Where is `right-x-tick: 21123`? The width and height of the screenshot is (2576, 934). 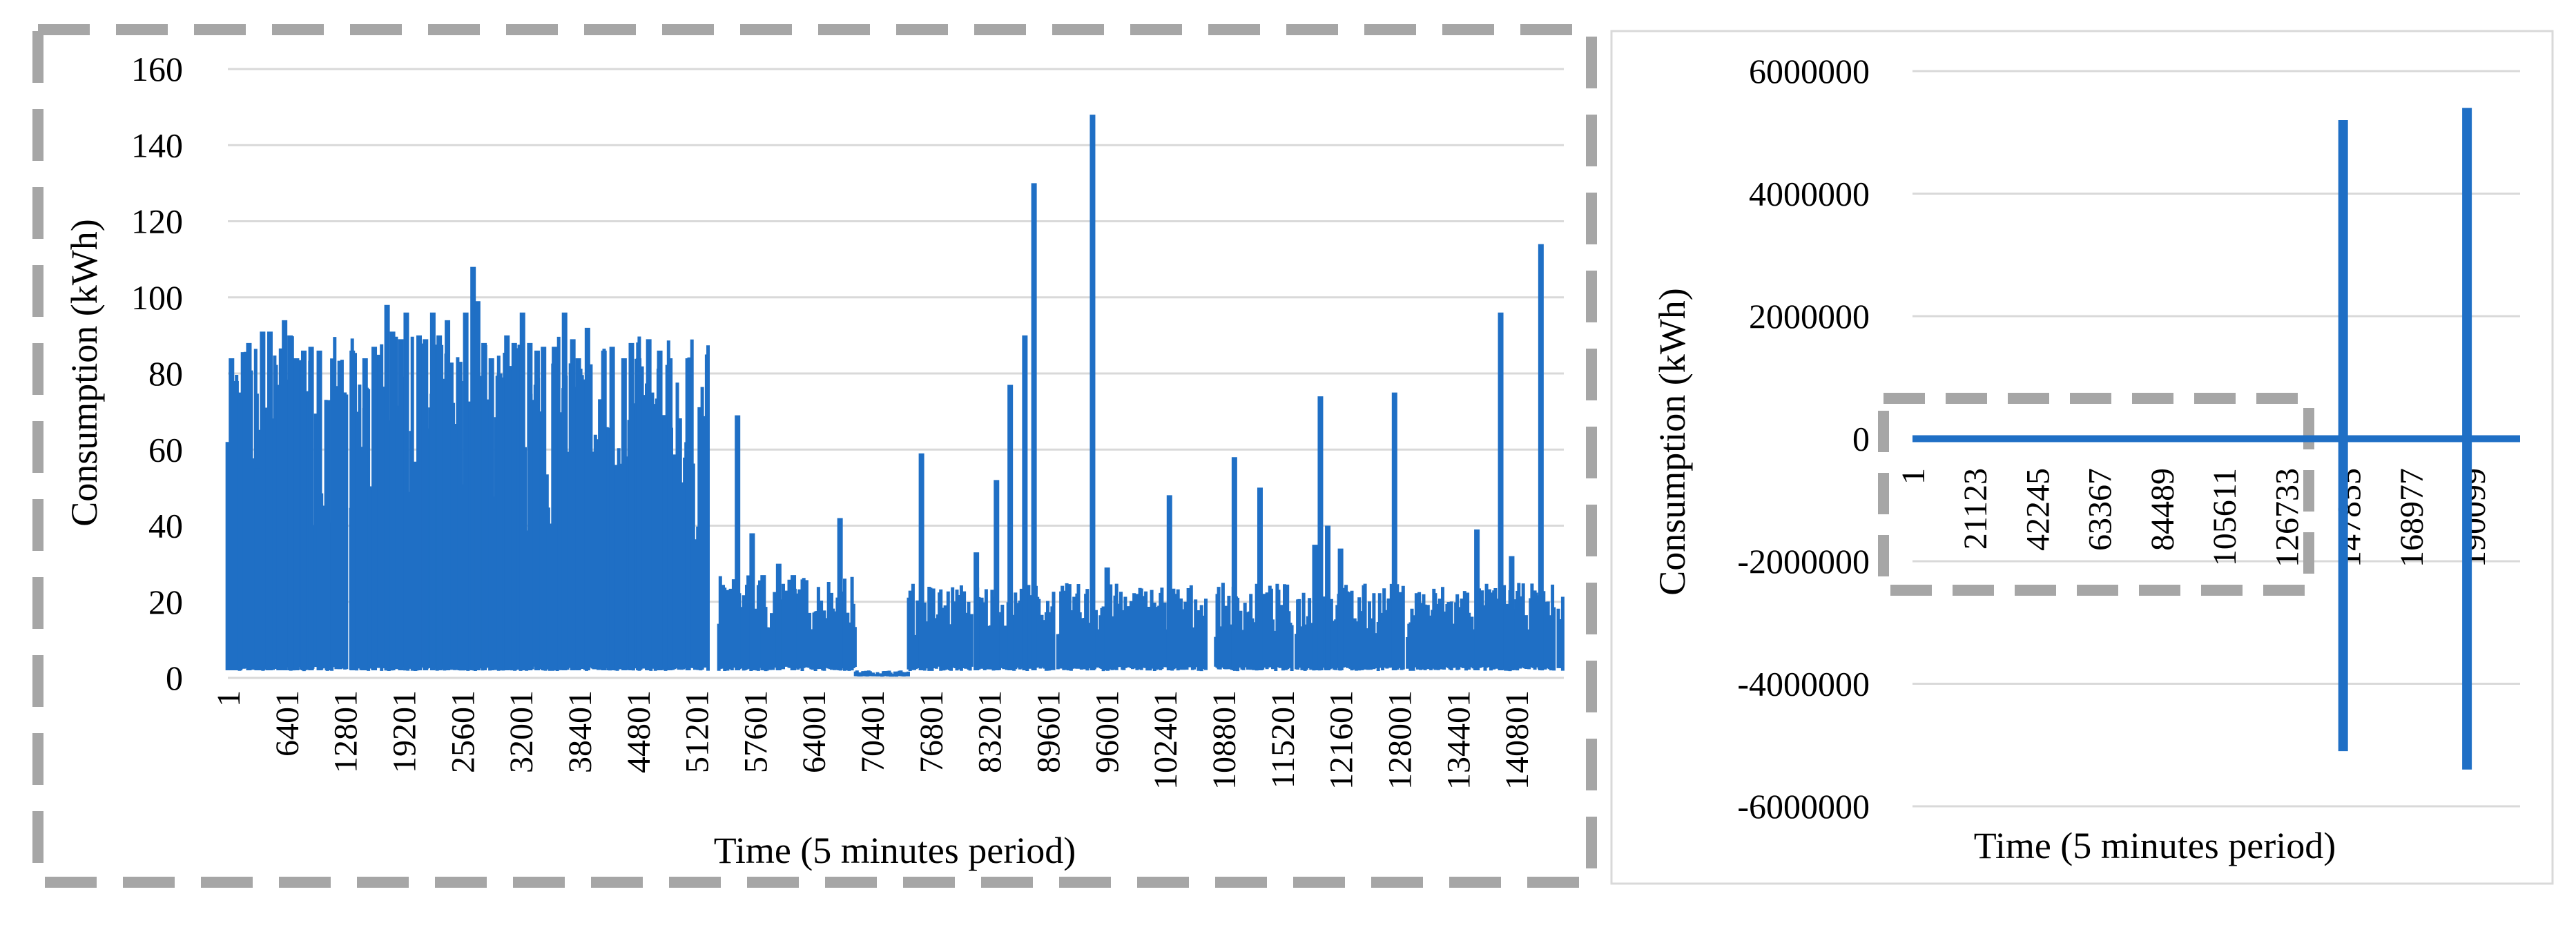 right-x-tick: 21123 is located at coordinates (1975, 509).